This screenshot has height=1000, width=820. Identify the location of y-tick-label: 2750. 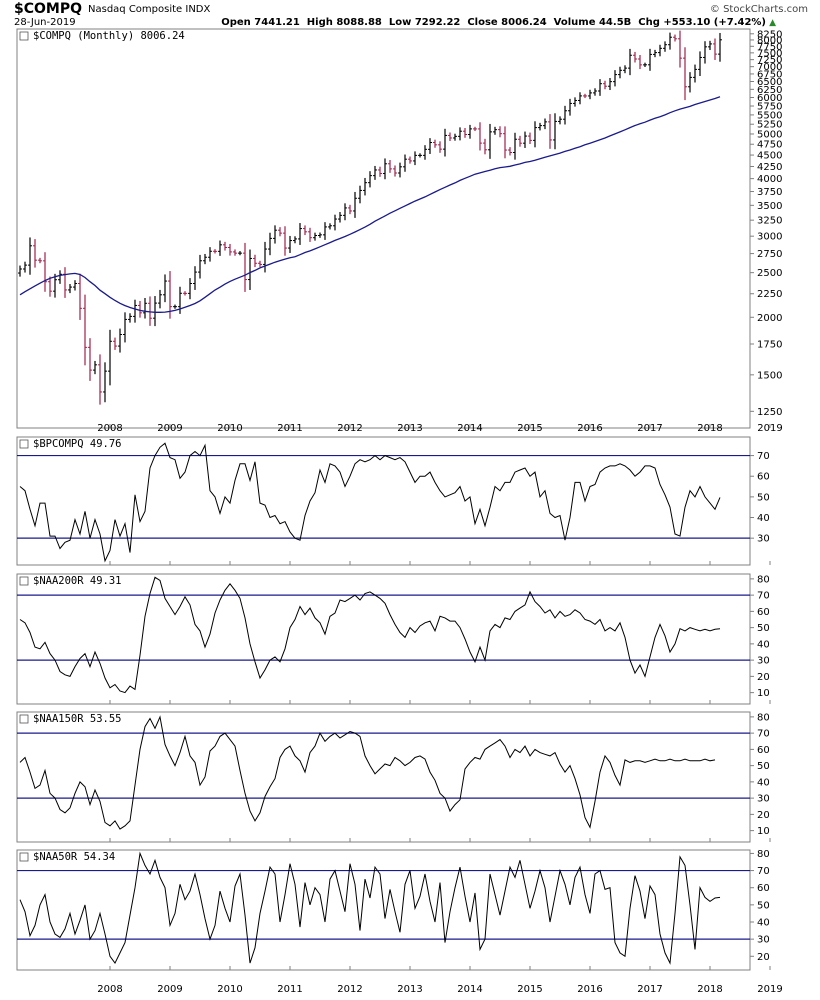
(769, 254).